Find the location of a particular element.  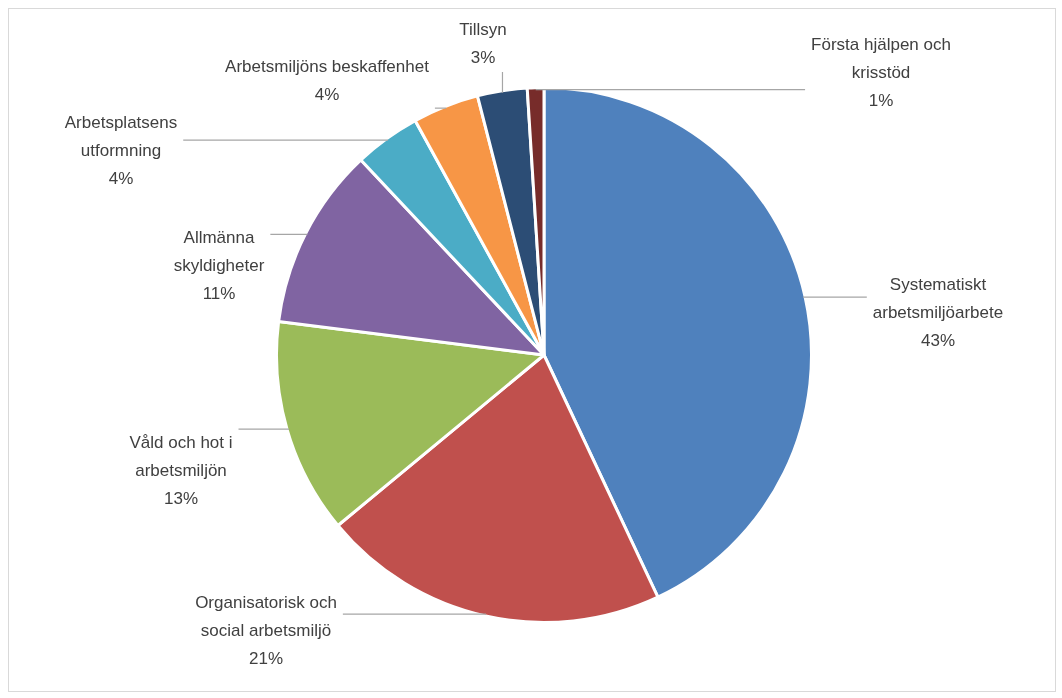

data-label: 43% is located at coordinates (938, 340).